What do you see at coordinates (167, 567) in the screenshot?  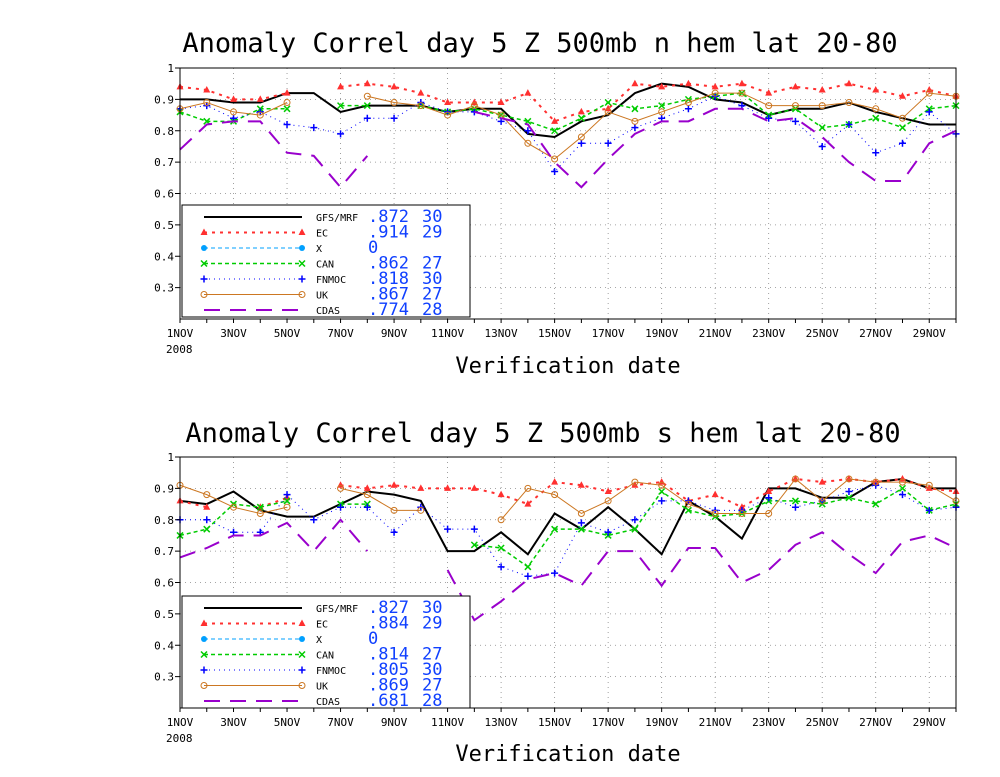 I see `y-axis: 0.3 0.4 0.5 0.6 0.7 0.8 0.9 1` at bounding box center [167, 567].